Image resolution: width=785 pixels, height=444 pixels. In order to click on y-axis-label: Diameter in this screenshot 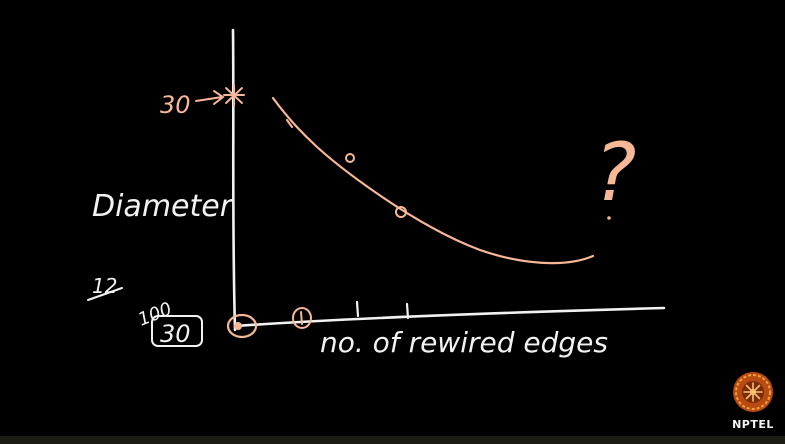, I will do `click(163, 206)`.